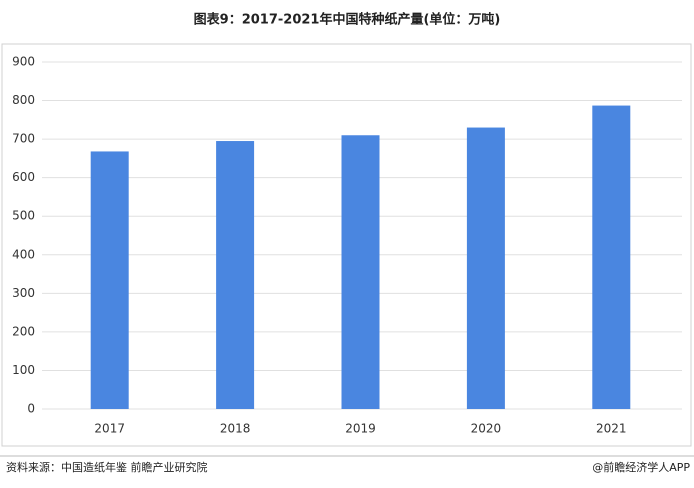  Describe the element at coordinates (109, 429) in the screenshot. I see `x-tick-label: 2017` at that location.